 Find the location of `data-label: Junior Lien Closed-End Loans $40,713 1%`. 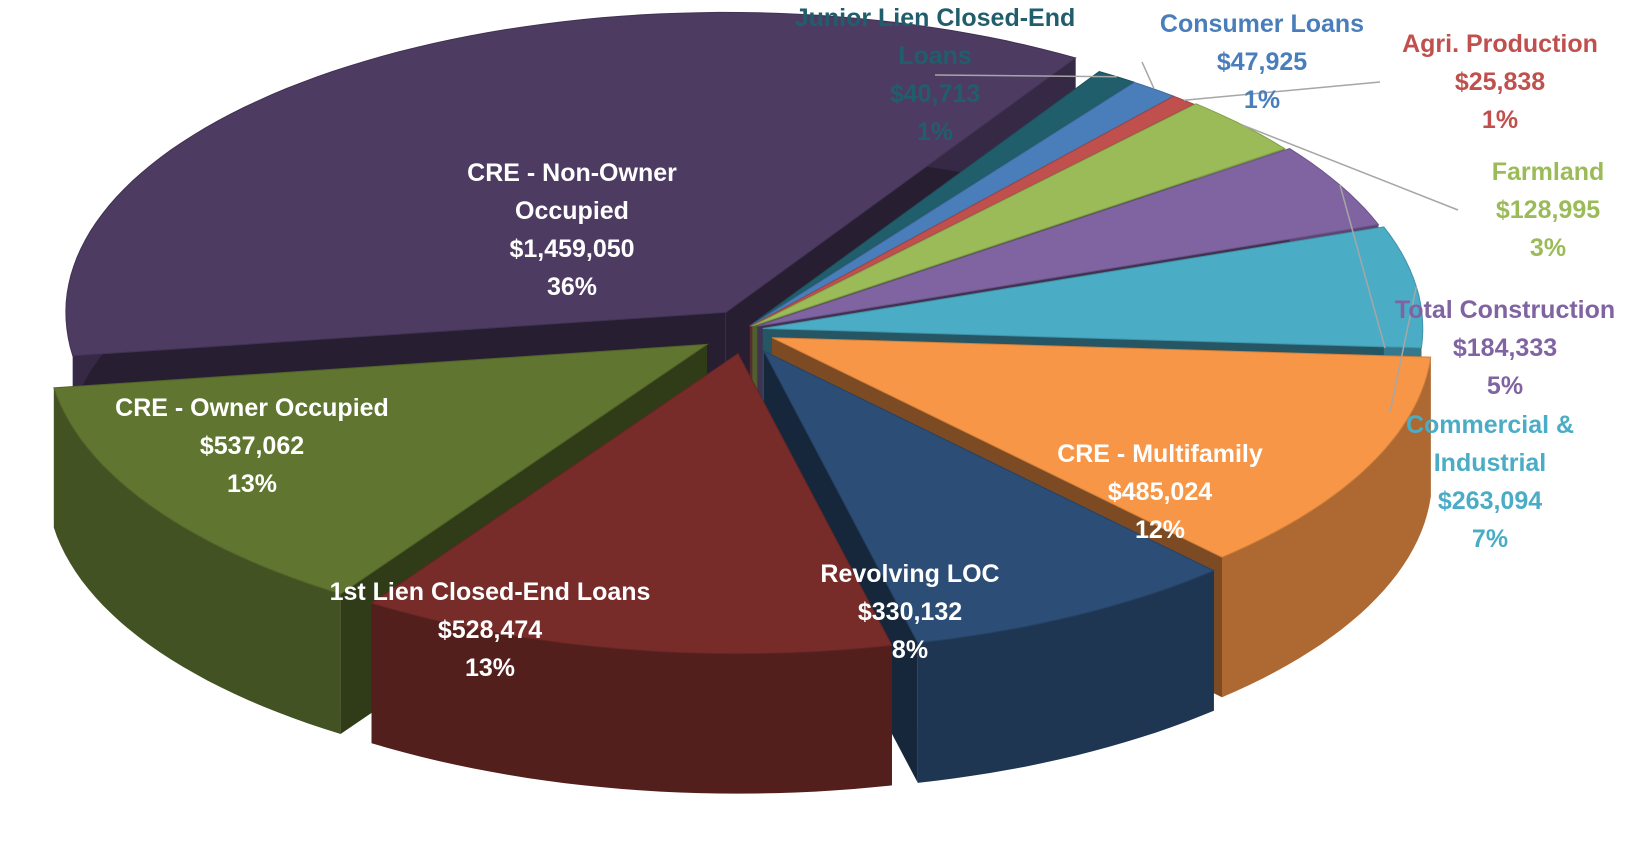

data-label: Junior Lien Closed-End Loans $40,713 1% is located at coordinates (935, 75).